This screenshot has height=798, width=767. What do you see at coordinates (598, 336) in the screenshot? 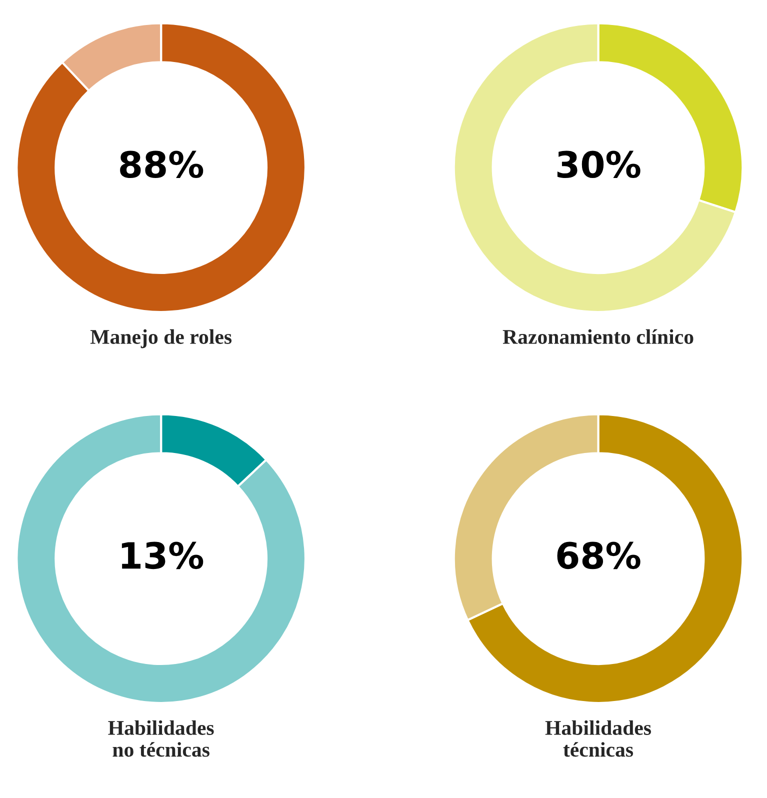
I see `text: Razonamiento clínico` at bounding box center [598, 336].